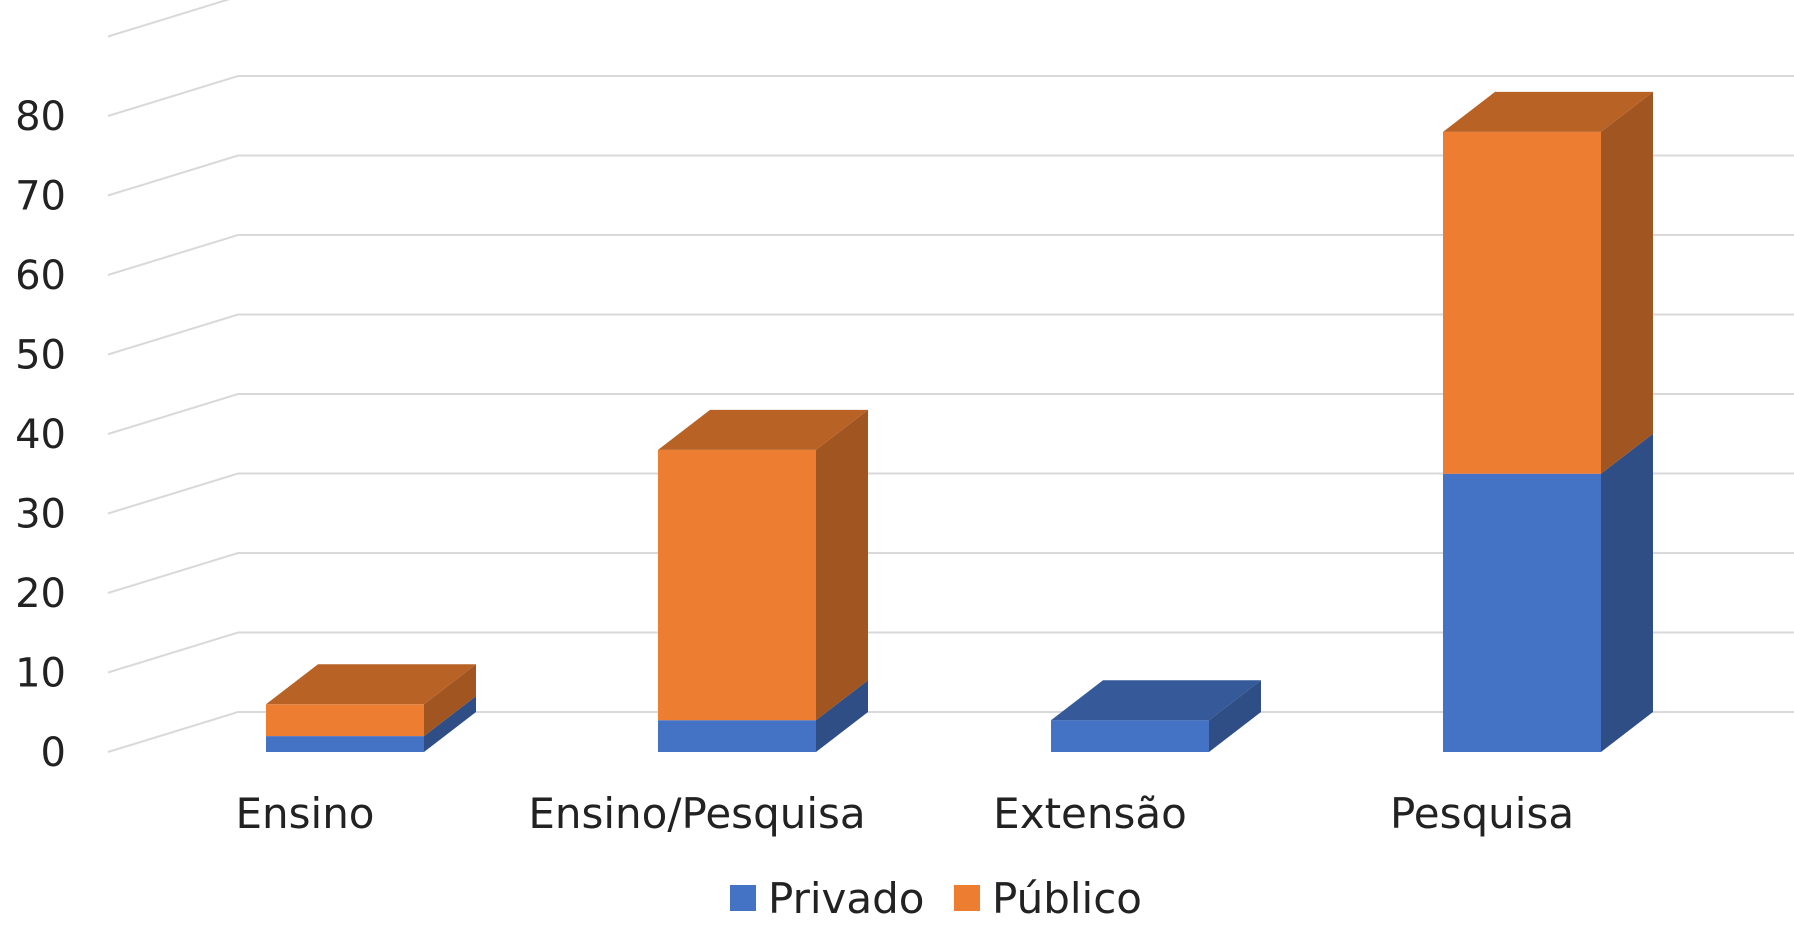 This screenshot has width=1794, height=934. Describe the element at coordinates (53, 753) in the screenshot. I see `y-tick-label: 0` at that location.